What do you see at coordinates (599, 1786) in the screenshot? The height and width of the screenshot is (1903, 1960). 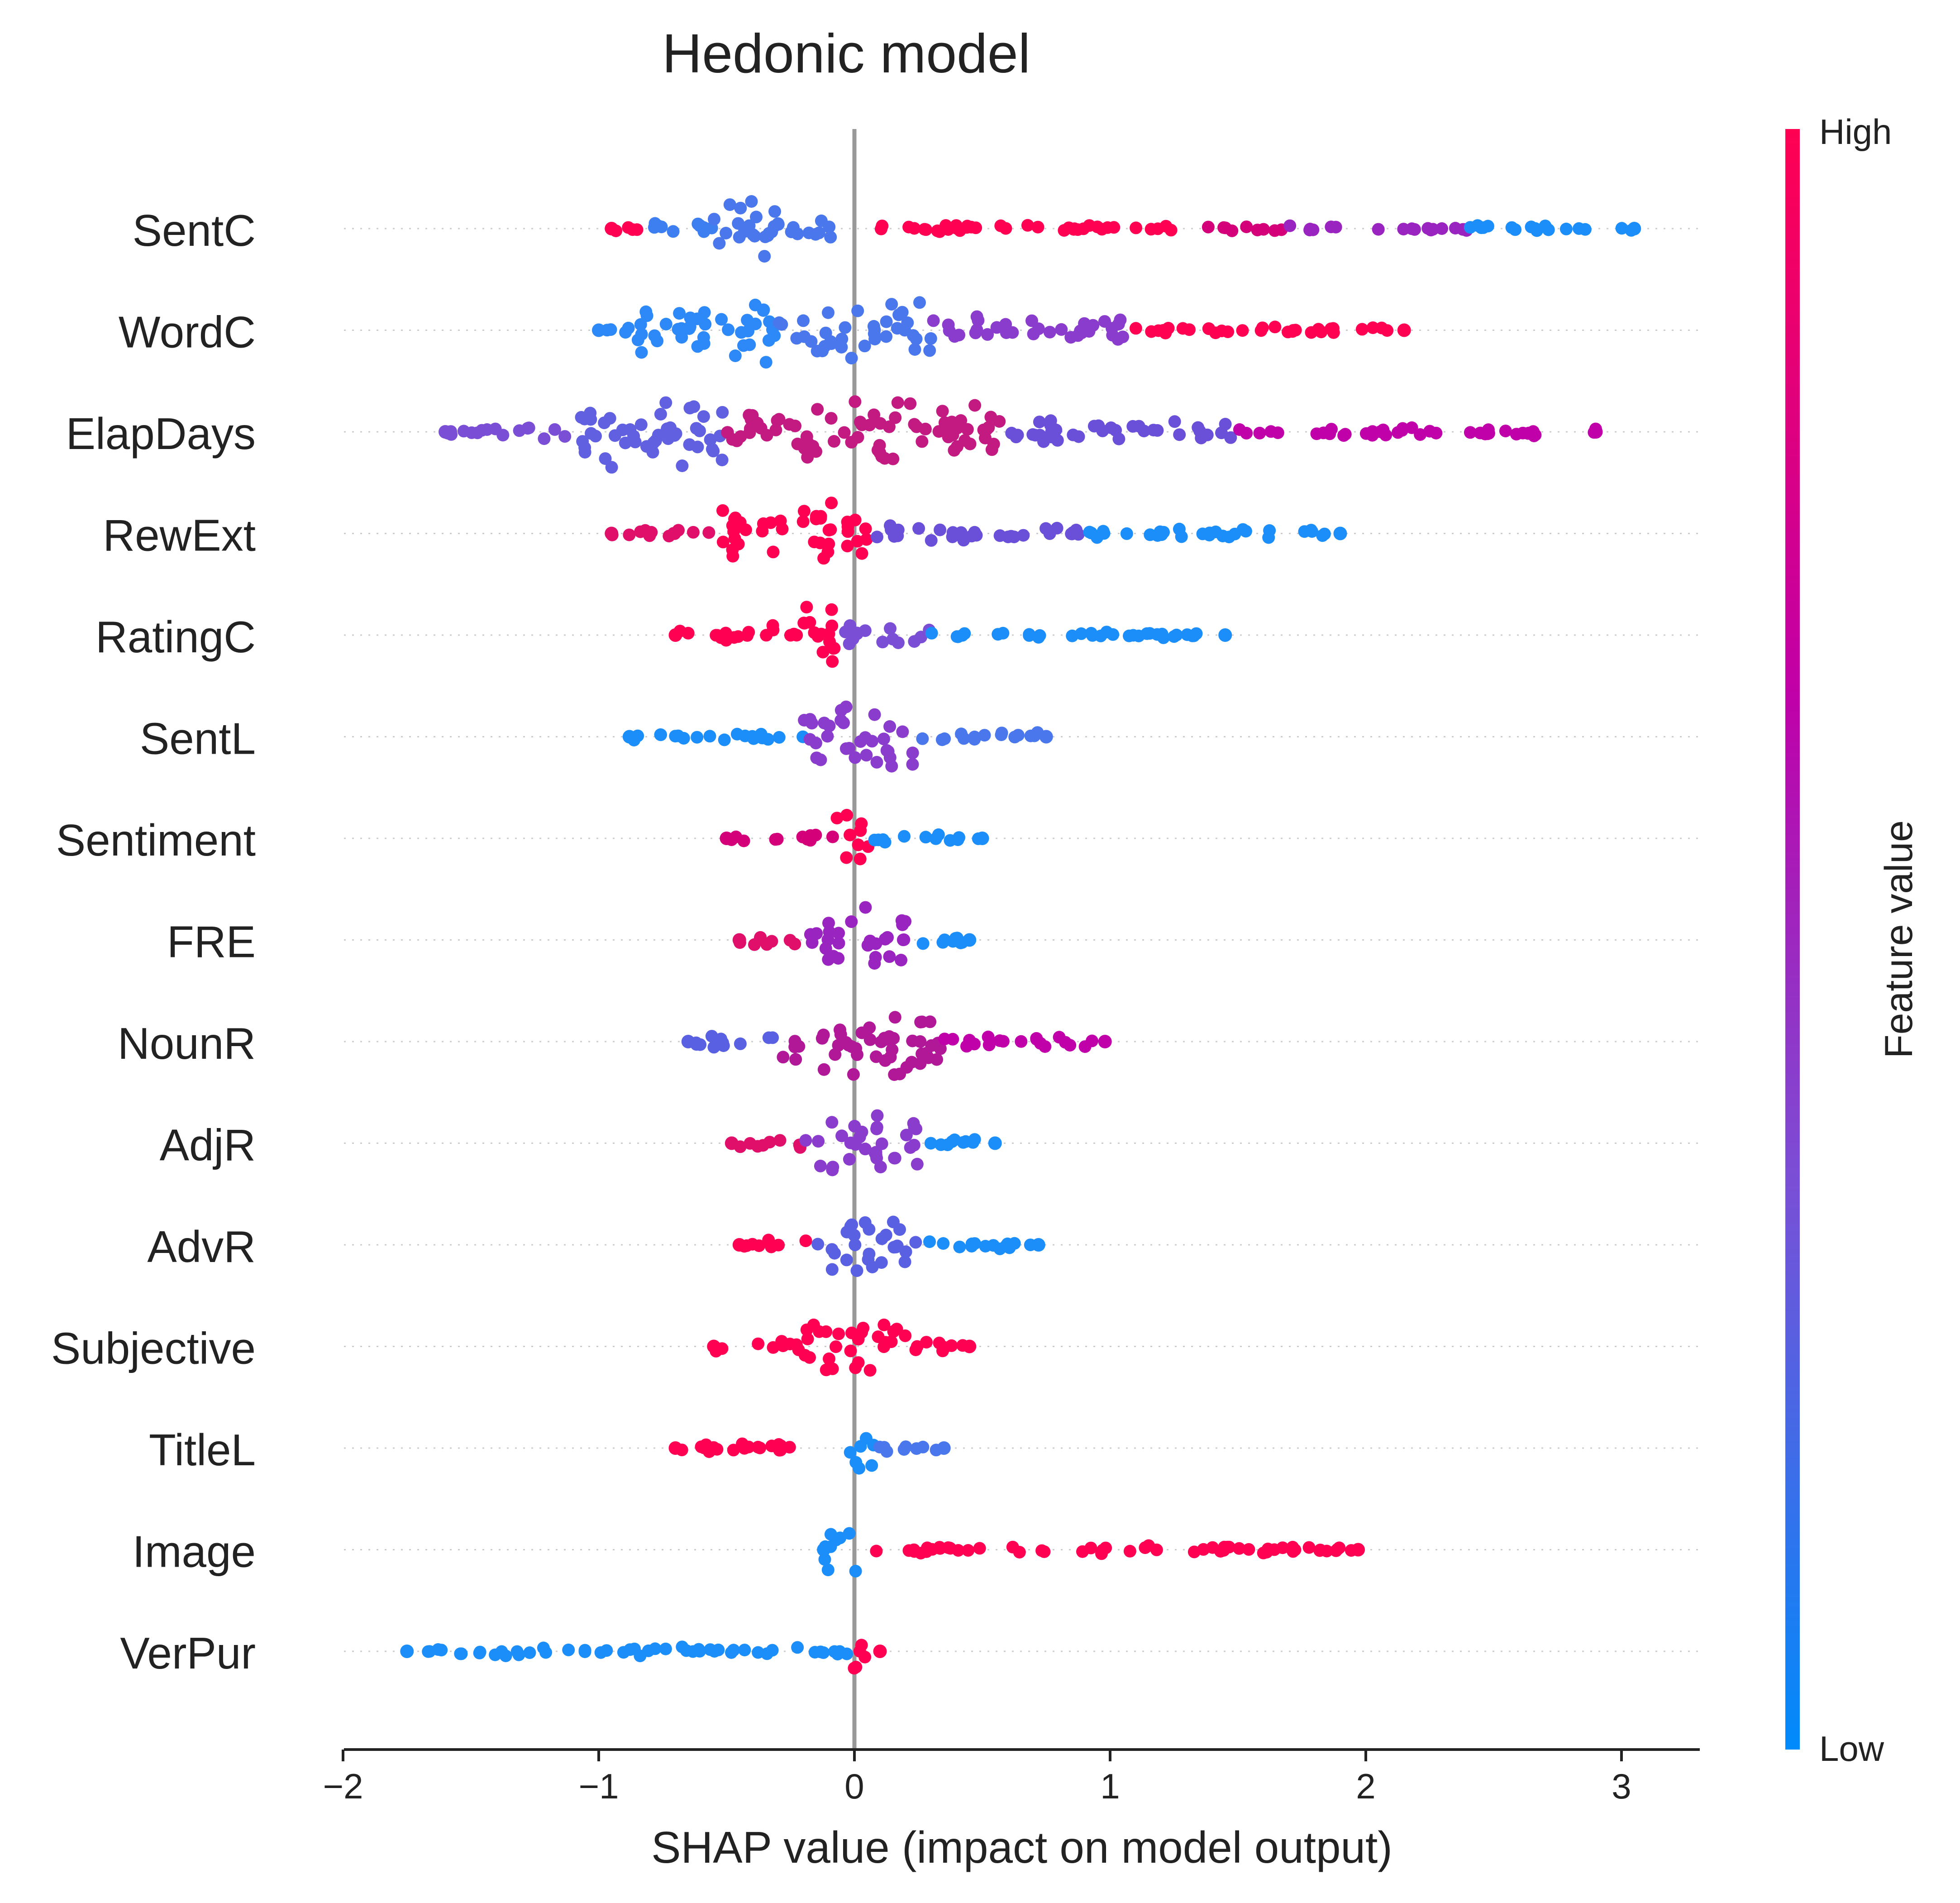 I see `x-tick-label: −1` at bounding box center [599, 1786].